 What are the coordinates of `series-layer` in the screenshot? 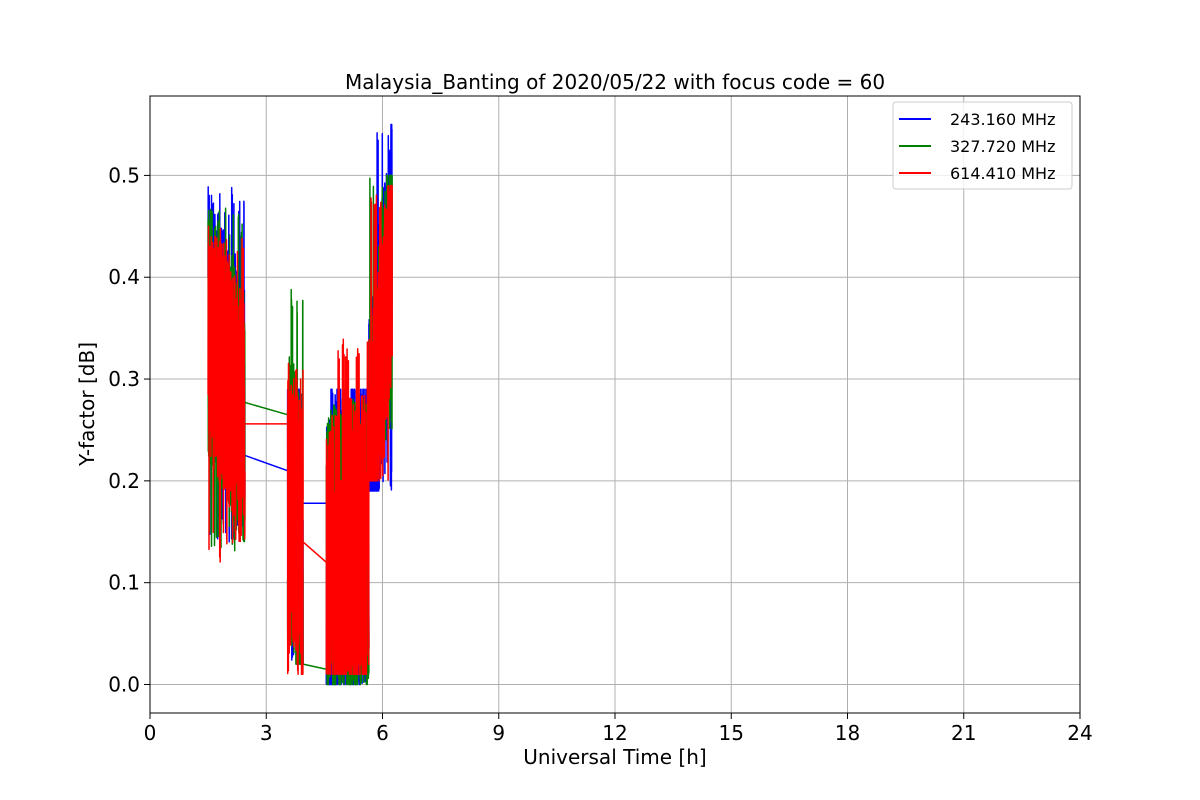 It's located at (300, 404).